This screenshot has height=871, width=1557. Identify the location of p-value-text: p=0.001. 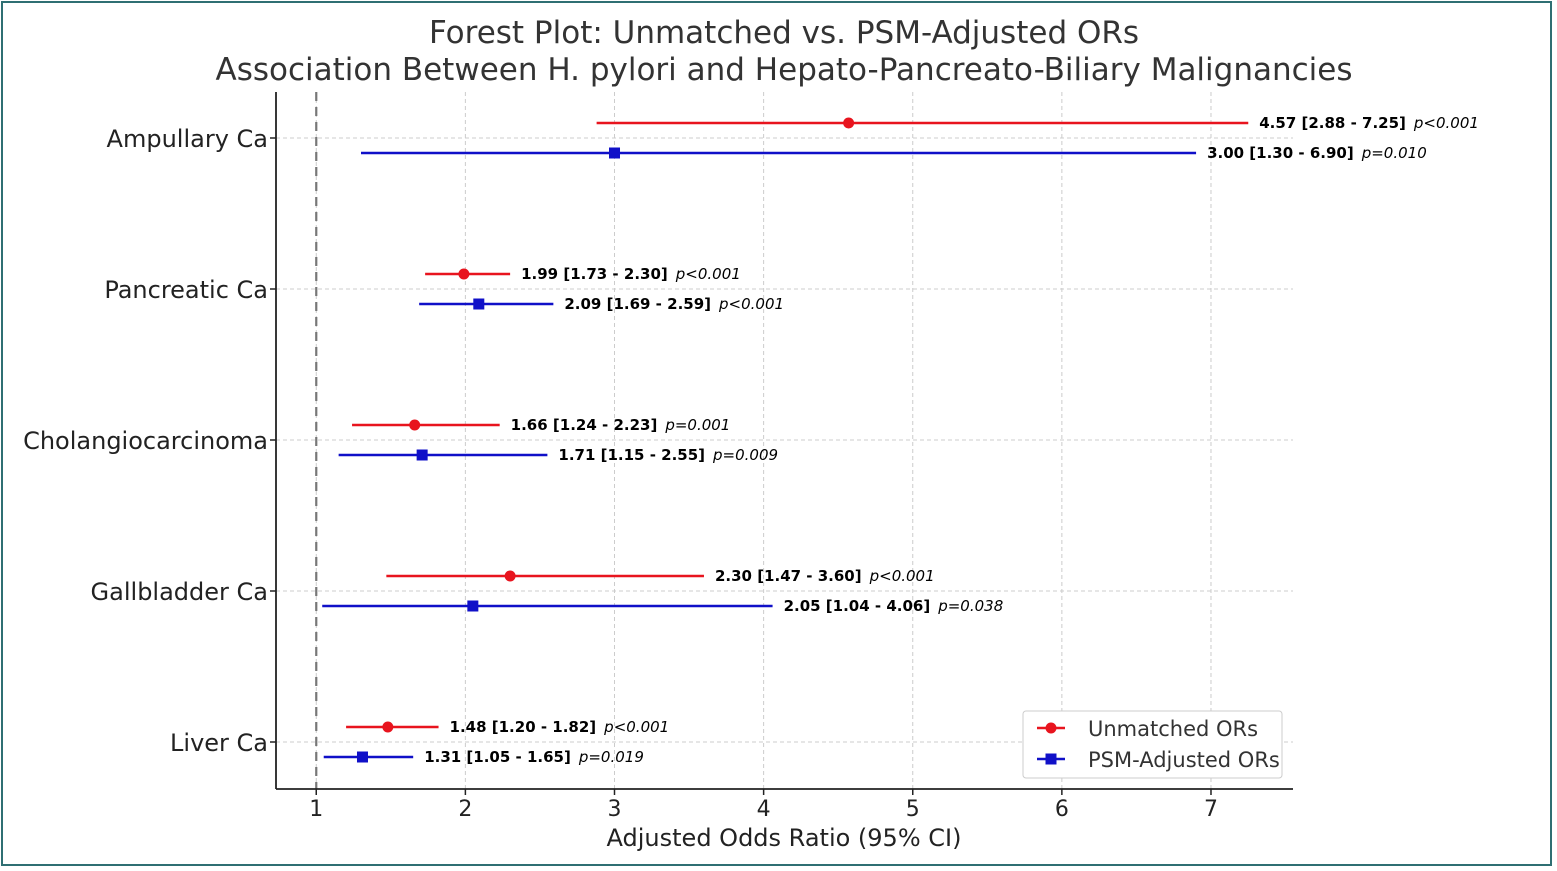
(697, 425).